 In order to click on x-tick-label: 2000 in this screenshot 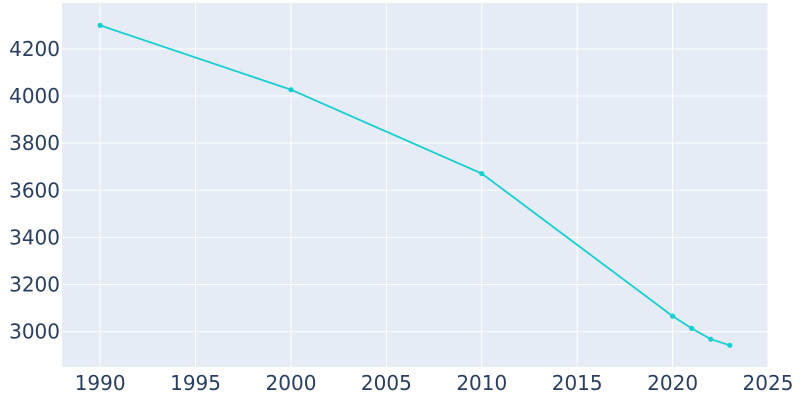, I will do `click(291, 383)`.